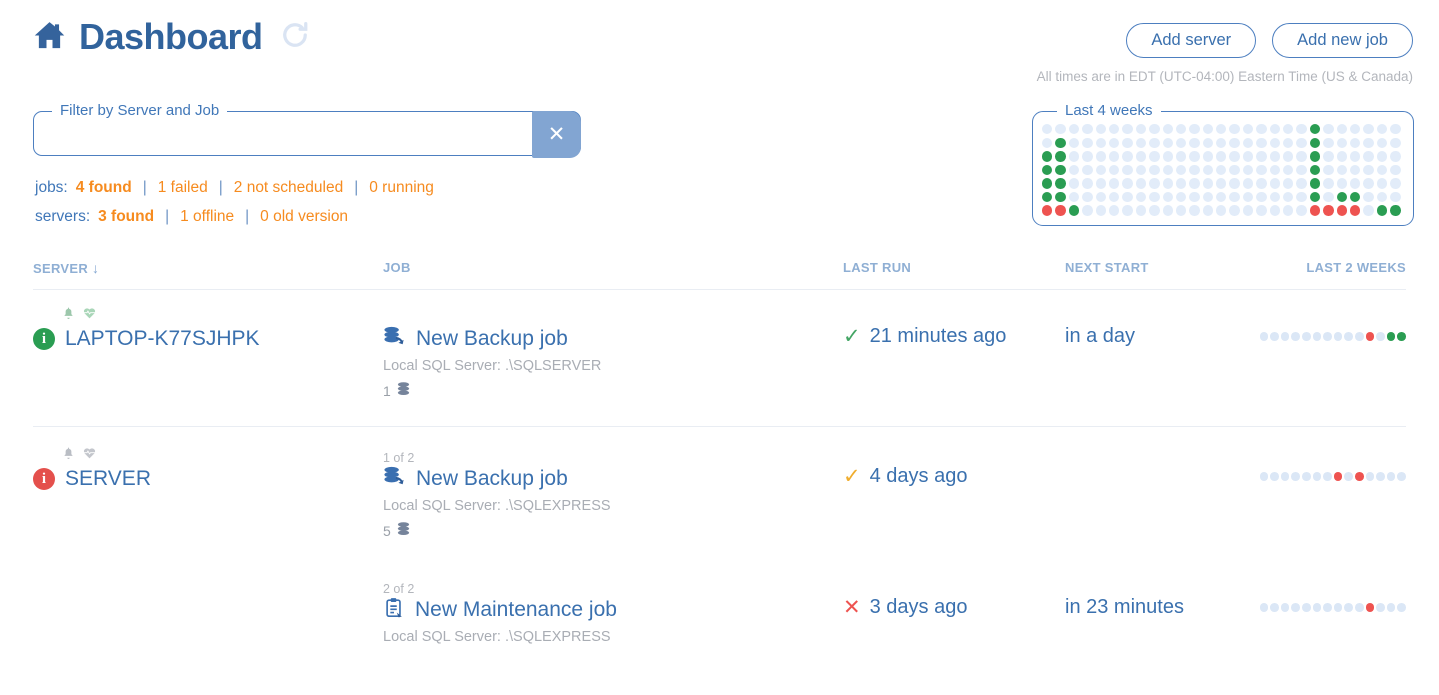  Describe the element at coordinates (1342, 40) in the screenshot. I see `add-new-job-button: Add new job` at that location.